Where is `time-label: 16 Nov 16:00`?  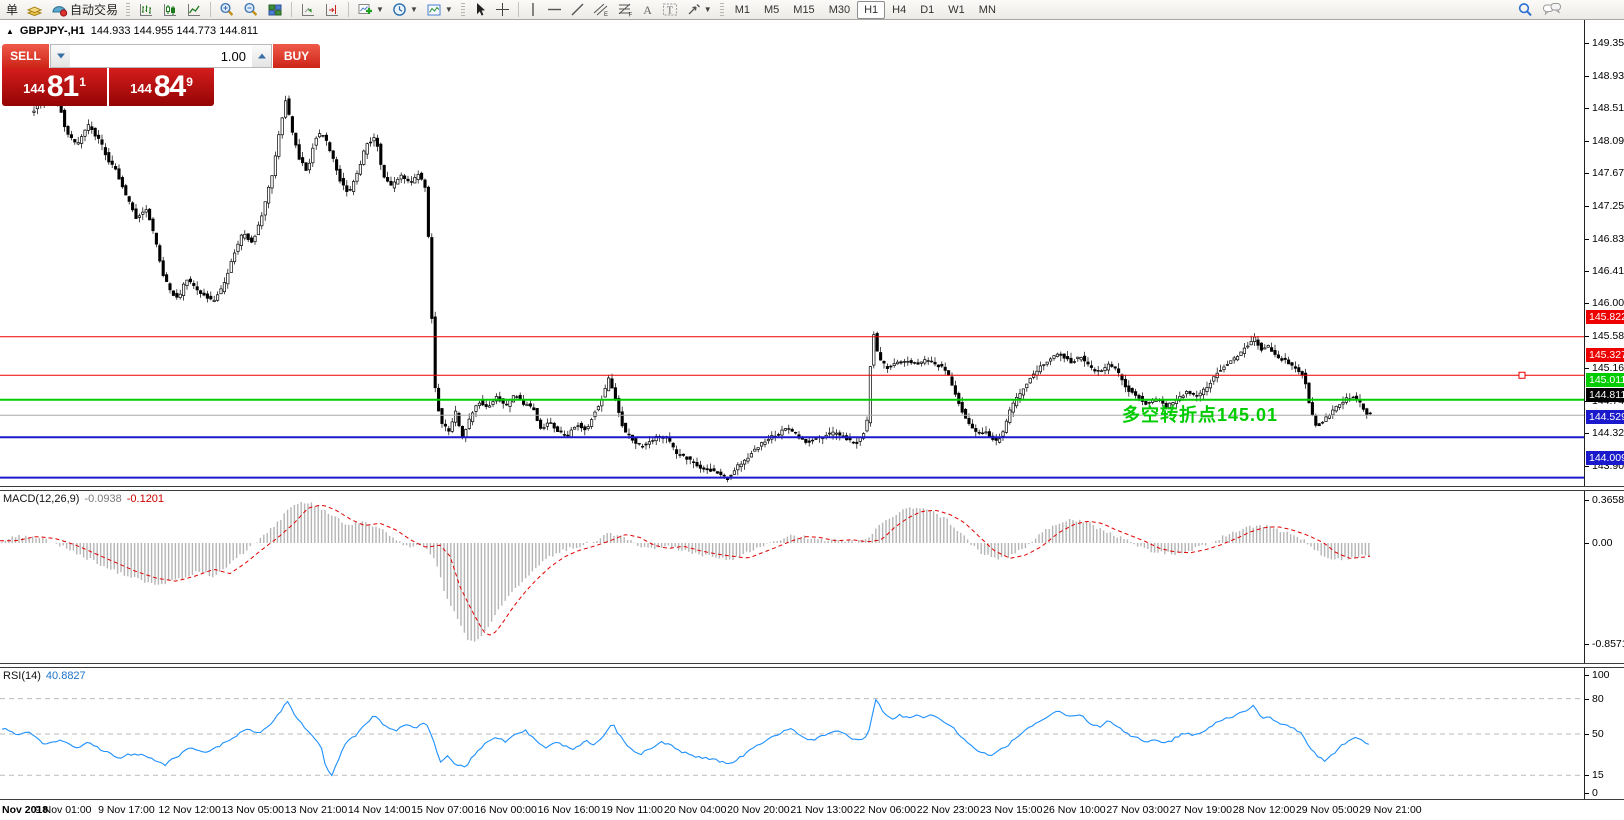
time-label: 16 Nov 16:00 is located at coordinates (569, 810).